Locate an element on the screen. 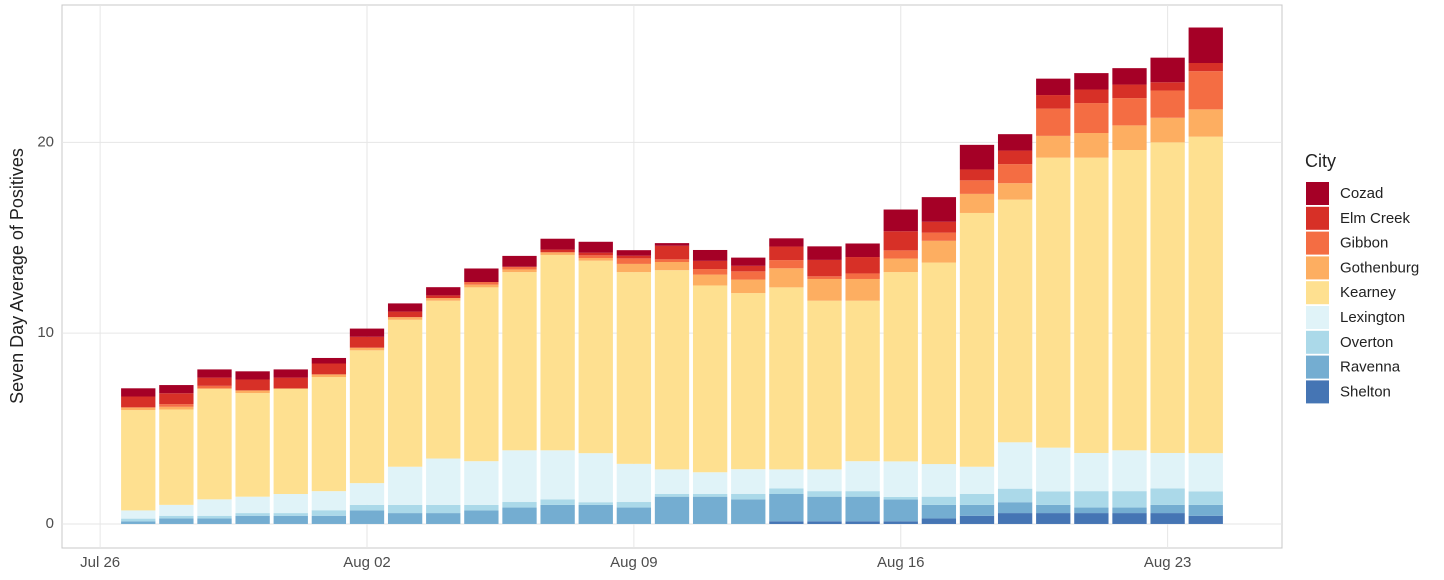 The width and height of the screenshot is (1444, 580). x-tick-label: Aug 23 is located at coordinates (1168, 562).